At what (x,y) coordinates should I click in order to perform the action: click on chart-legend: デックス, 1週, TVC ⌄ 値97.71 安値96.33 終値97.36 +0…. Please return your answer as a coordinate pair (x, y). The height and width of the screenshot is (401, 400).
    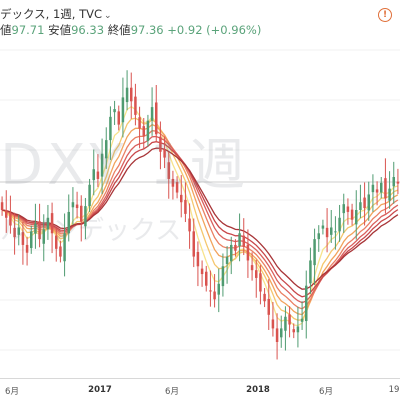
    Looking at the image, I should click on (200, 22).